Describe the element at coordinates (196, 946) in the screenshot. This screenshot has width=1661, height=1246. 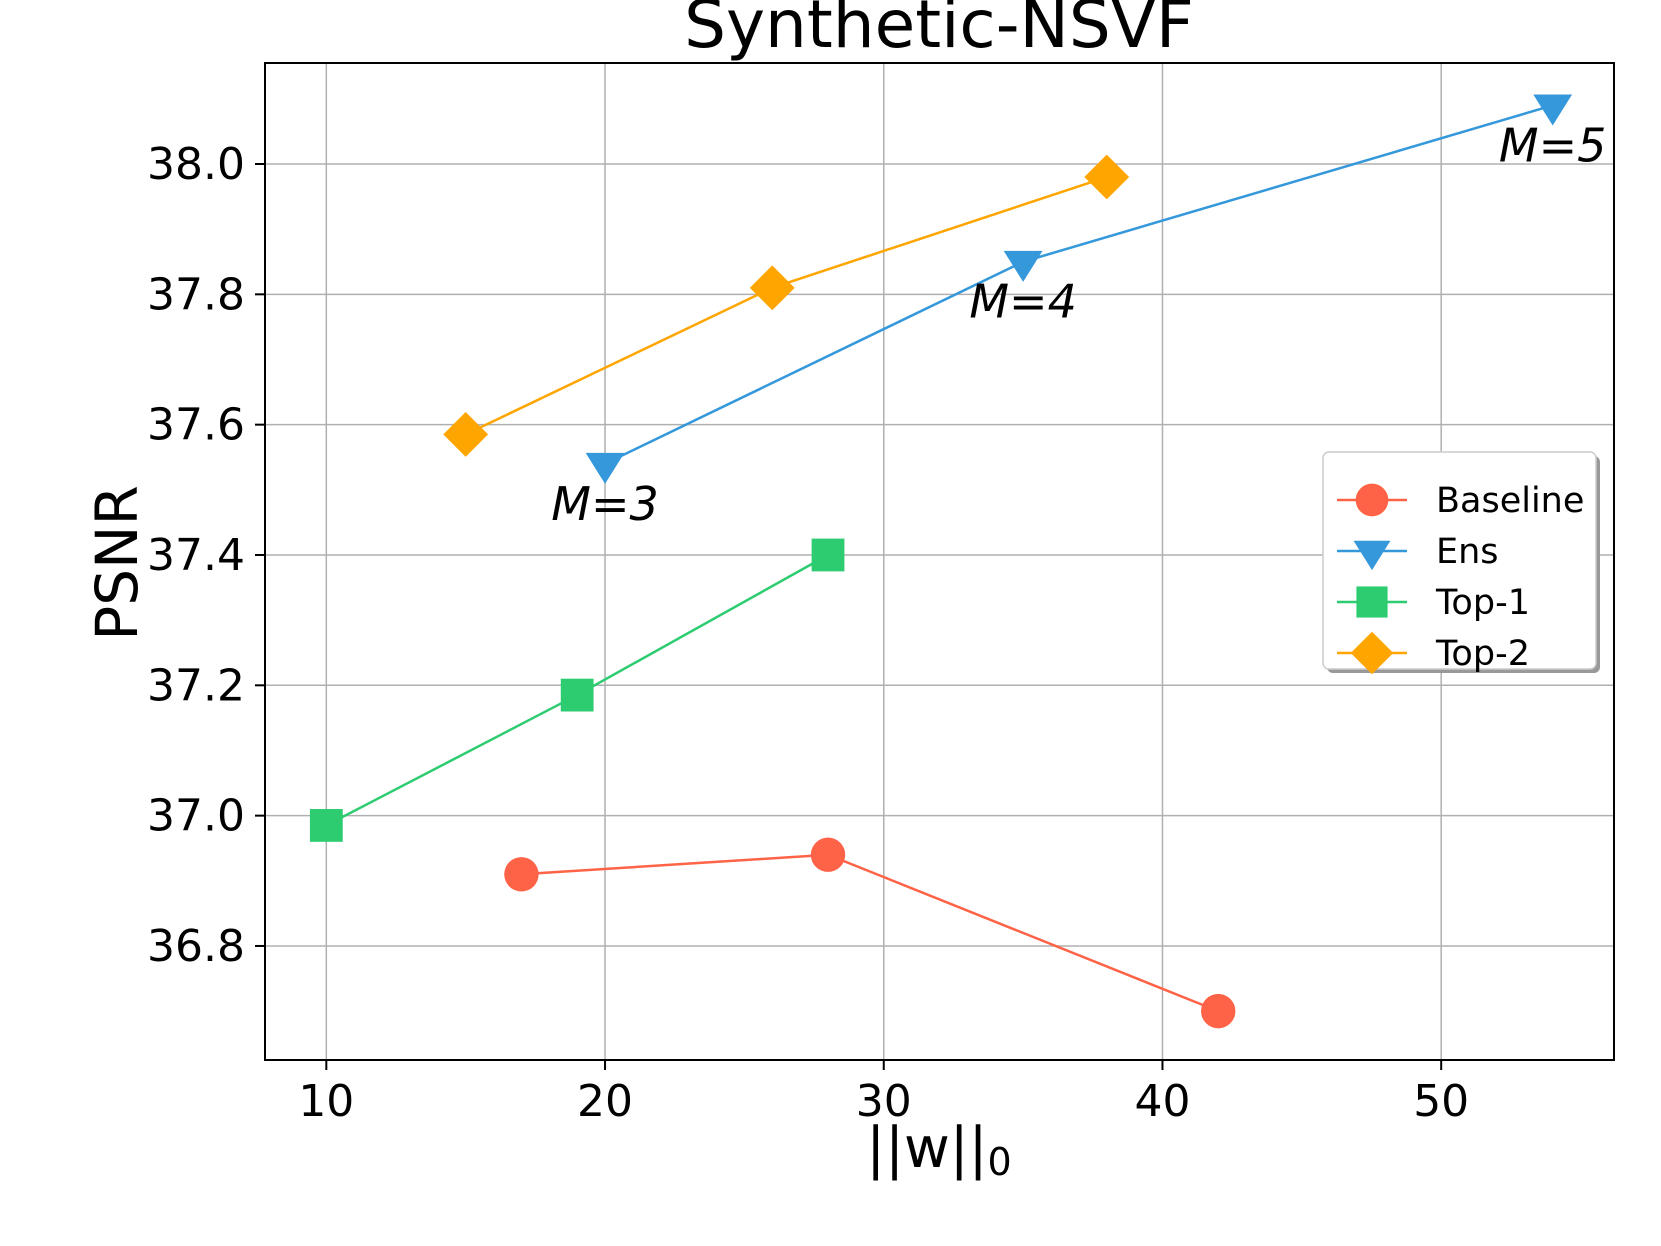
I see `y-tick-label: 36.8` at that location.